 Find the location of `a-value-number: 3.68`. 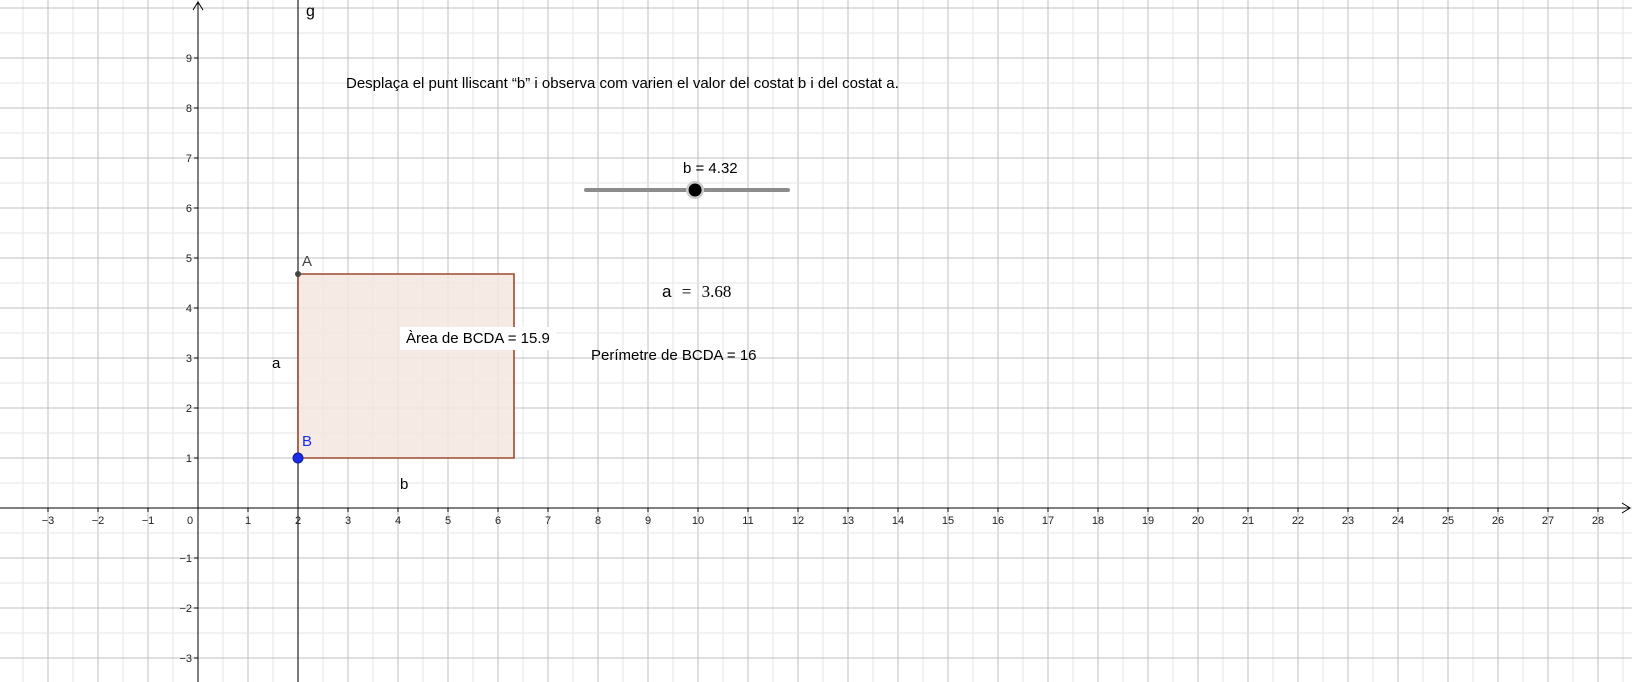

a-value-number: 3.68 is located at coordinates (716, 291).